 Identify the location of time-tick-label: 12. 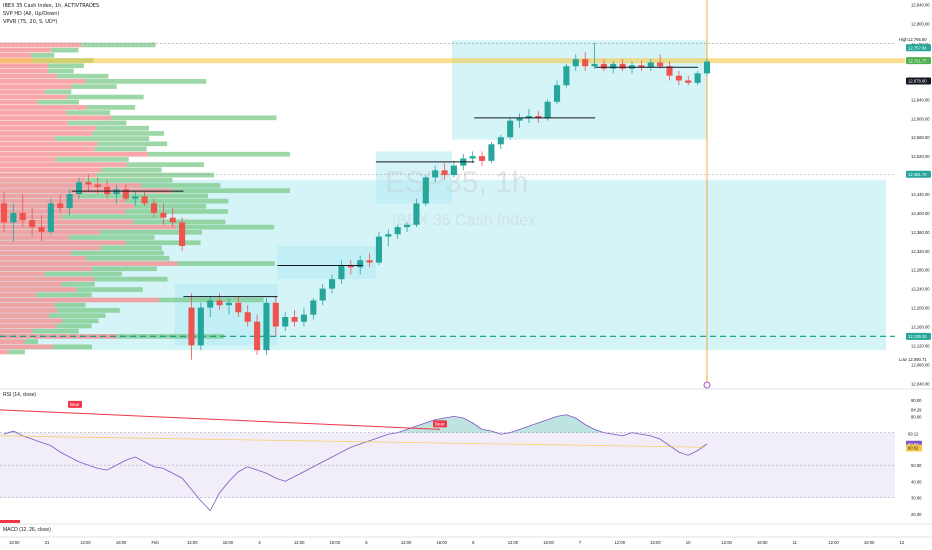
(902, 542).